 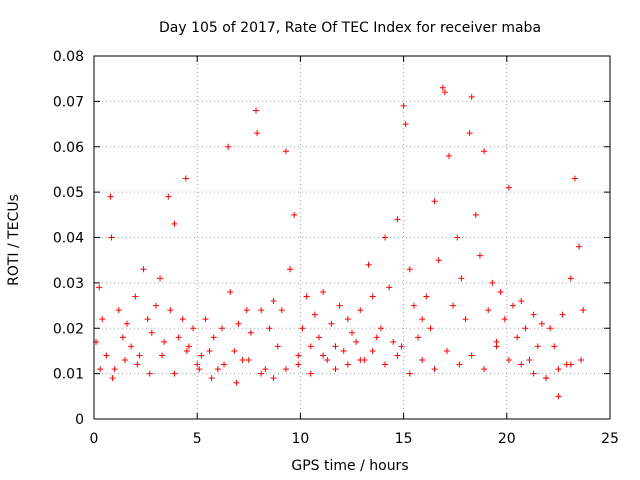 I want to click on x-tick-label: 15, so click(x=404, y=439).